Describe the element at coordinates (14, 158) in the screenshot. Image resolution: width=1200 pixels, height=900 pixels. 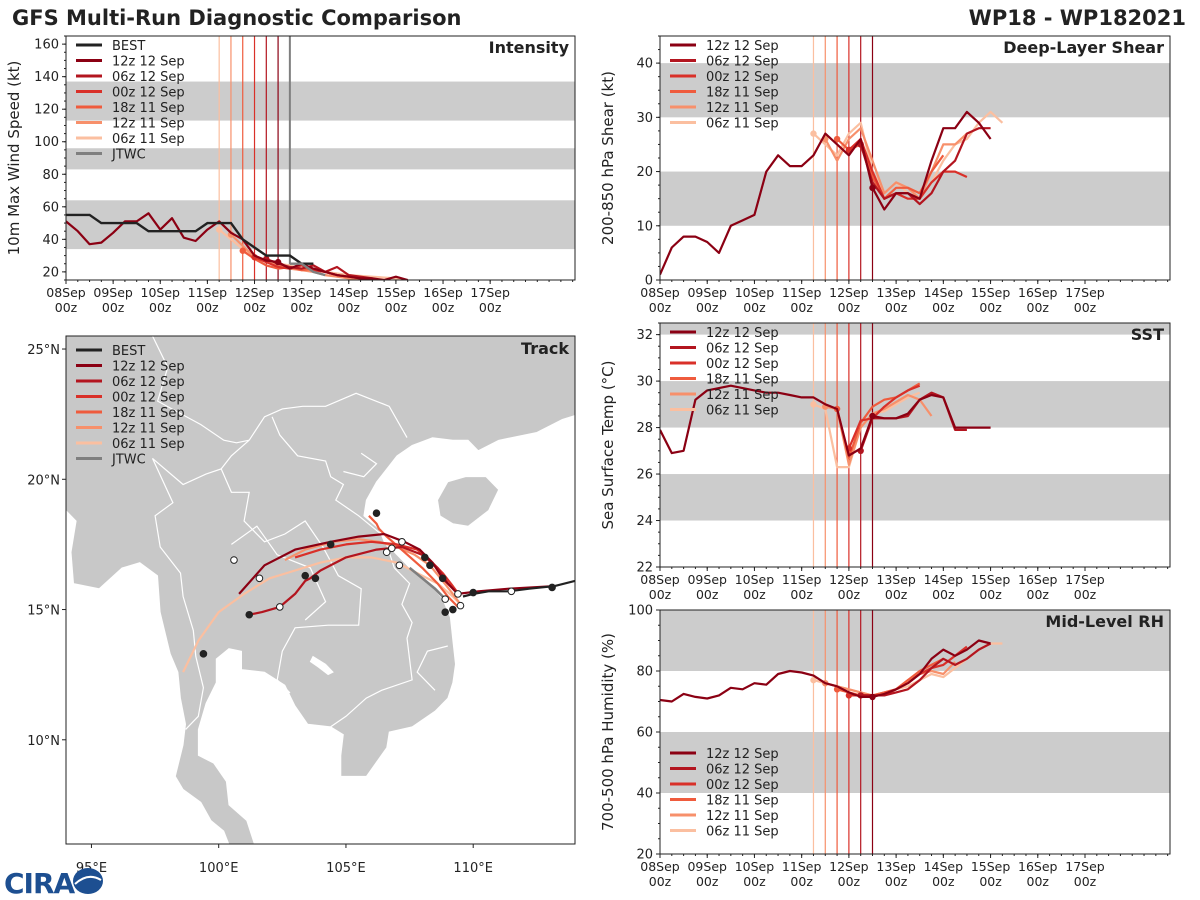
I see `intensity-ylabel: 10m Max Wind Speed (kt)` at that location.